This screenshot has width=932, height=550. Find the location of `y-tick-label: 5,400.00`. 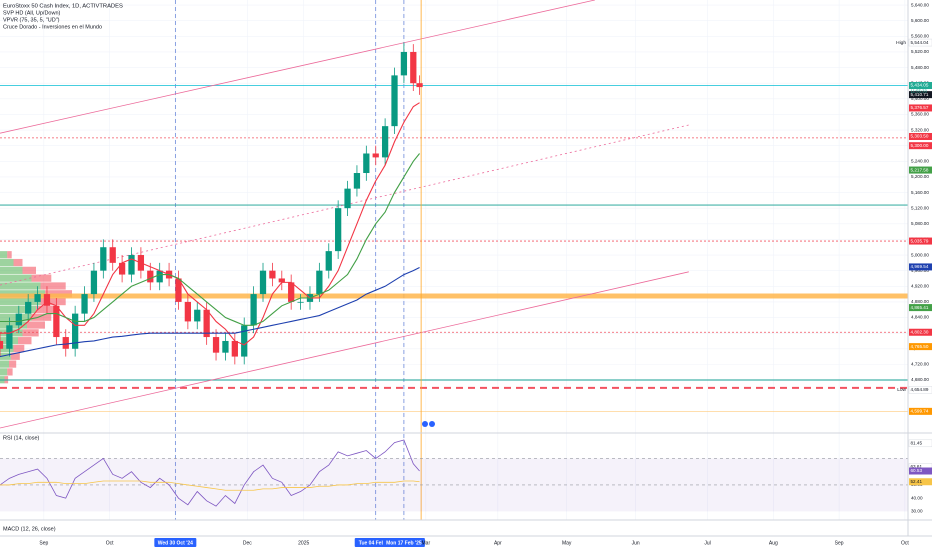

y-tick-label: 5,400.00 is located at coordinates (920, 98).